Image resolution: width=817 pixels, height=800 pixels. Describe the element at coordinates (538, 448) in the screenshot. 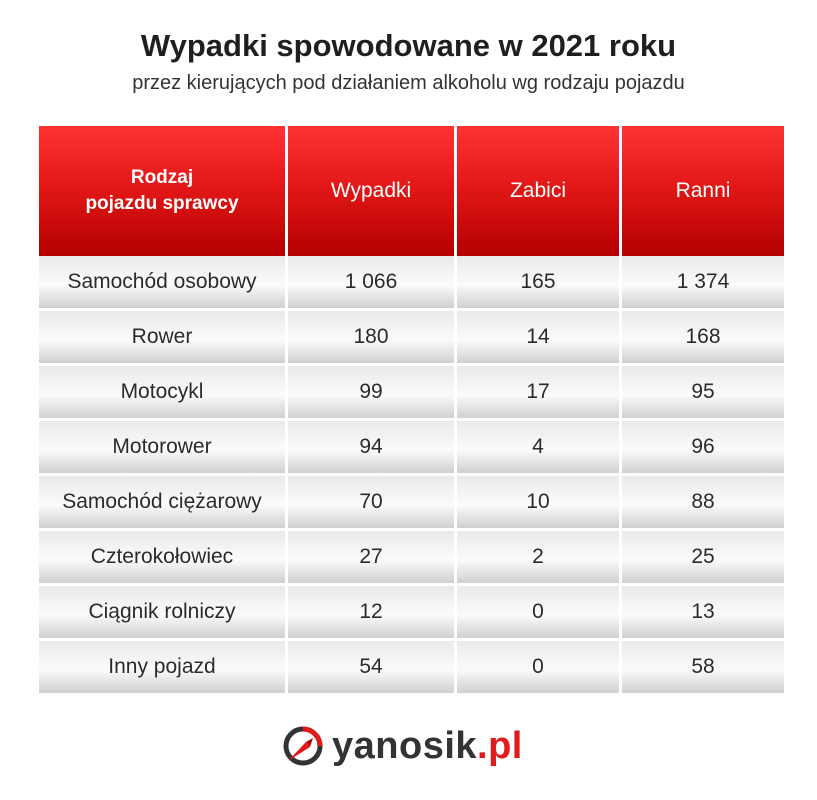

I see `killed-cell: 4` at that location.